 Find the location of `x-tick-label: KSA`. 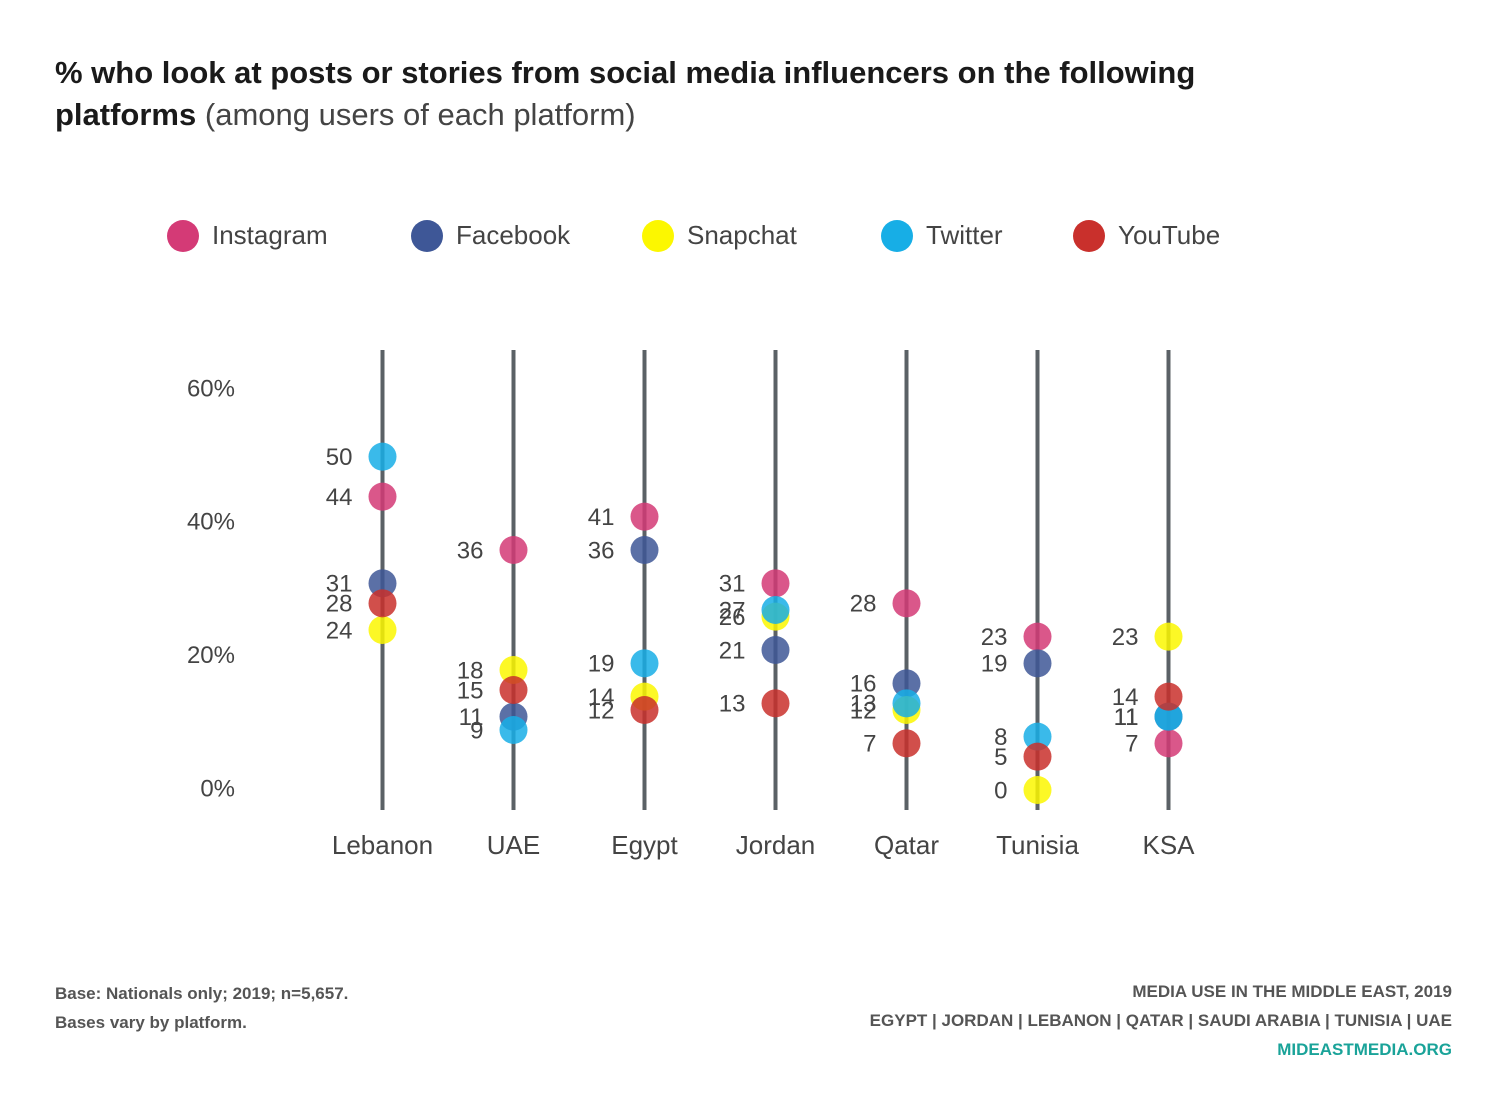

x-tick-label: KSA is located at coordinates (1168, 845).